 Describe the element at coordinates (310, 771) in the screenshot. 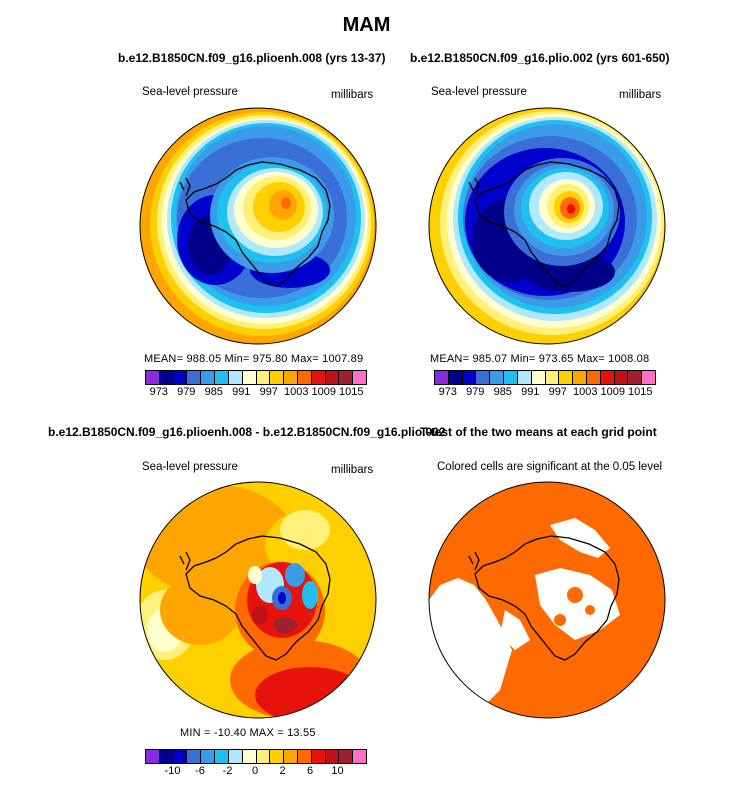

I see `colorbar-tick-label: 6` at that location.